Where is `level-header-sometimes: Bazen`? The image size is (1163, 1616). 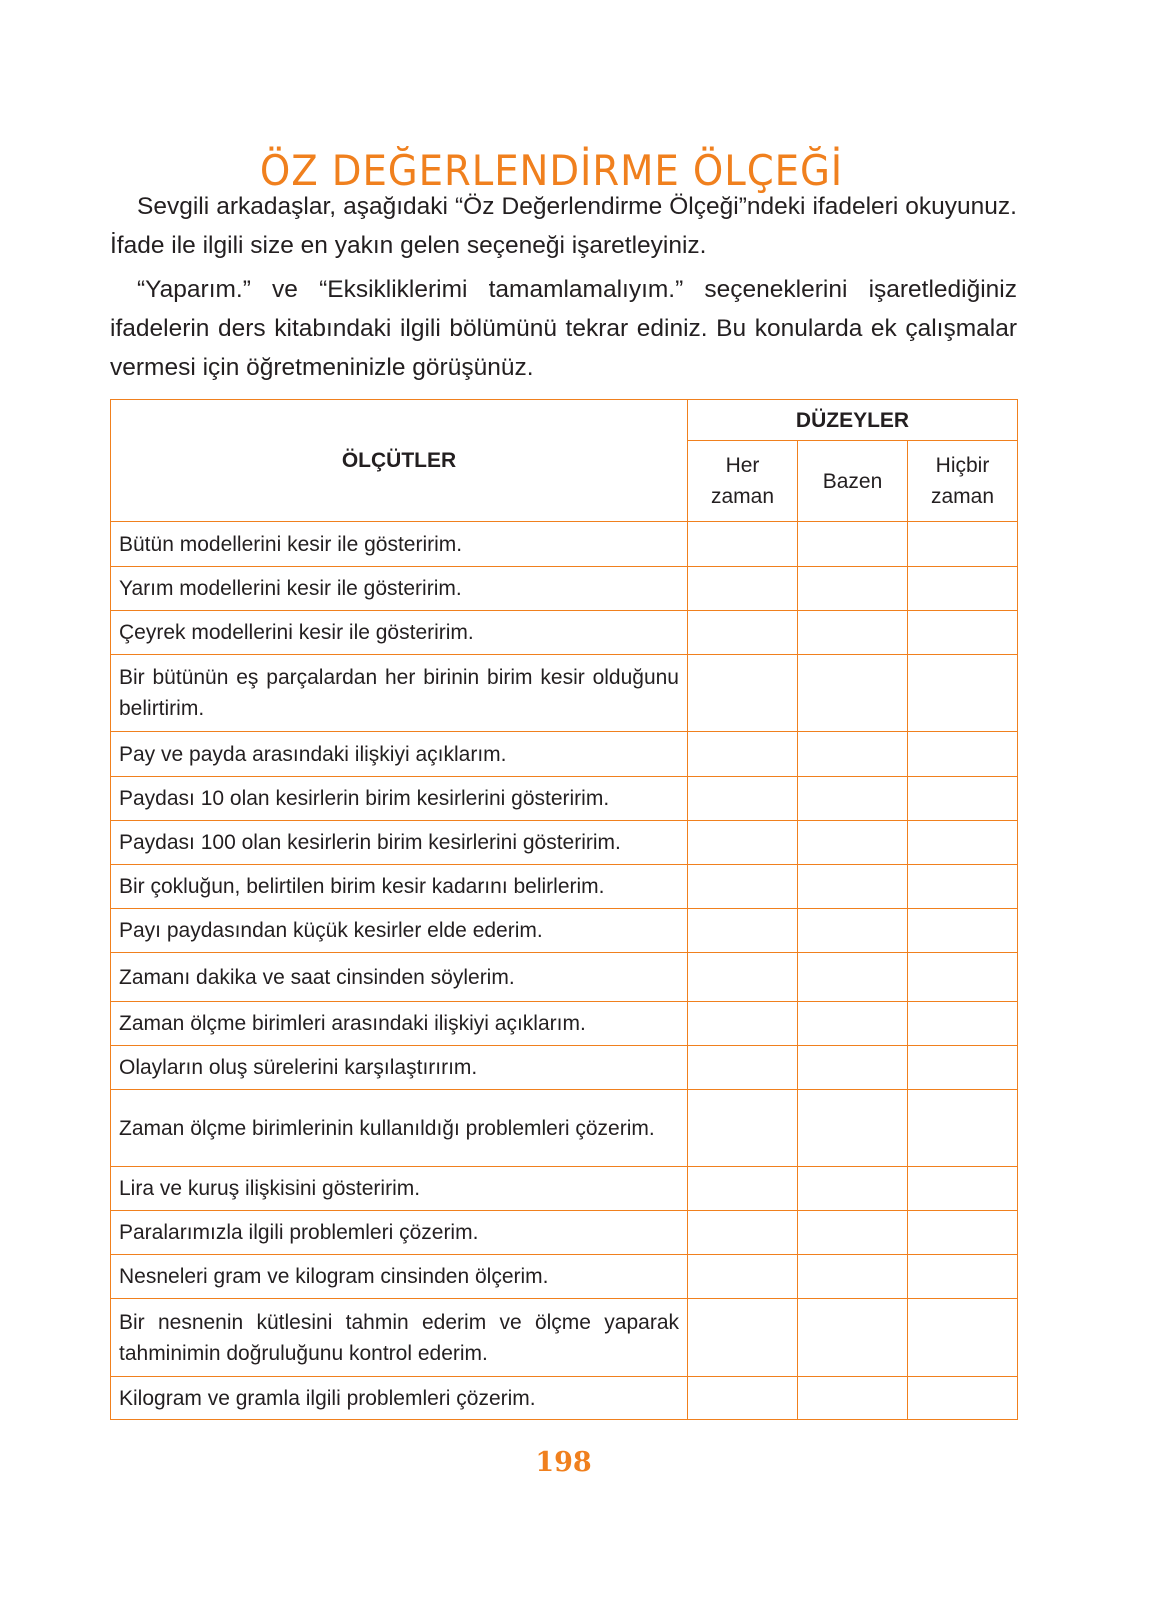
level-header-sometimes: Bazen is located at coordinates (852, 481).